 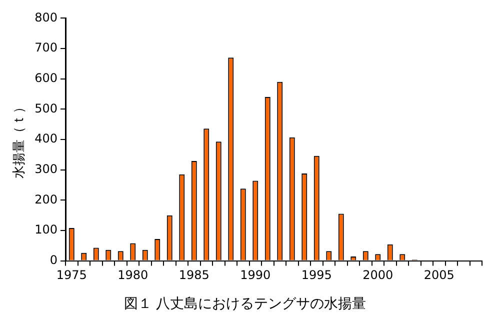 I want to click on x-tick-label: 1975, so click(x=71, y=275).